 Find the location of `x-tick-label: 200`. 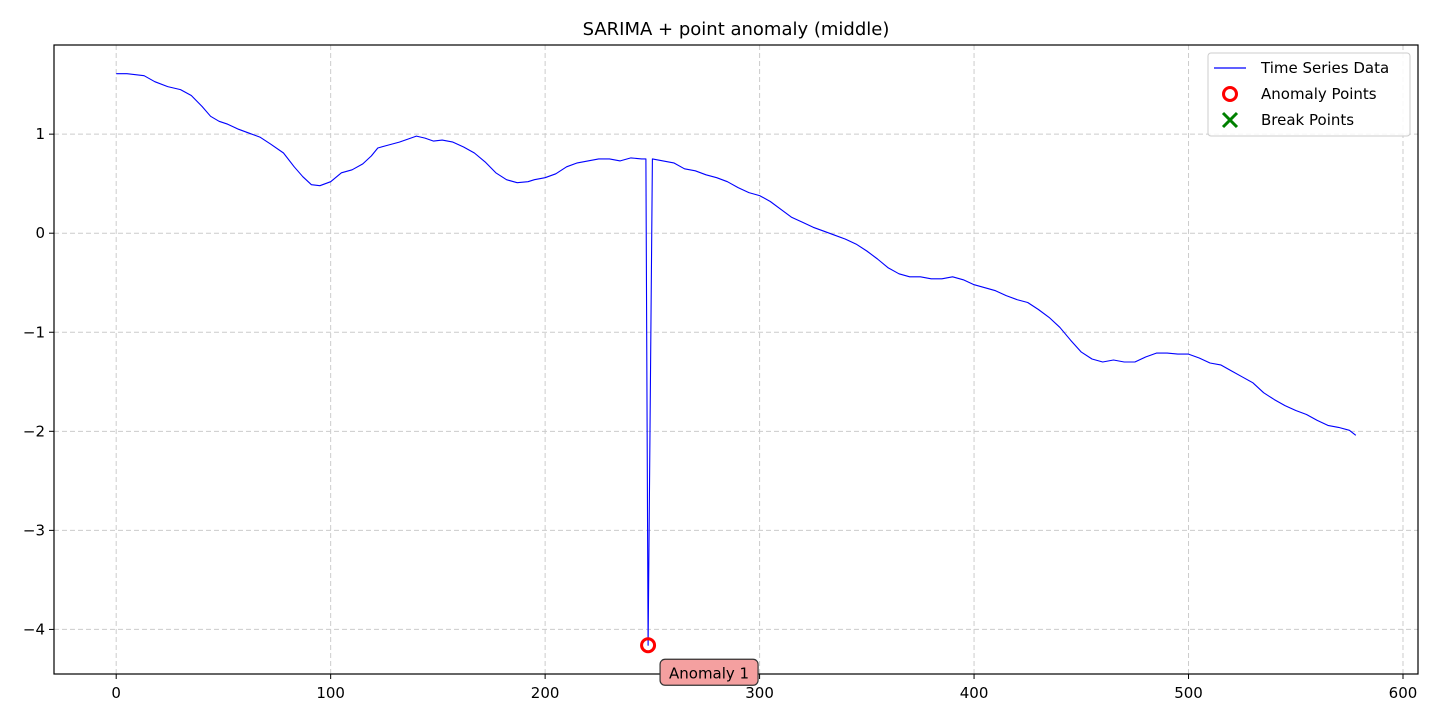

x-tick-label: 200 is located at coordinates (545, 693).